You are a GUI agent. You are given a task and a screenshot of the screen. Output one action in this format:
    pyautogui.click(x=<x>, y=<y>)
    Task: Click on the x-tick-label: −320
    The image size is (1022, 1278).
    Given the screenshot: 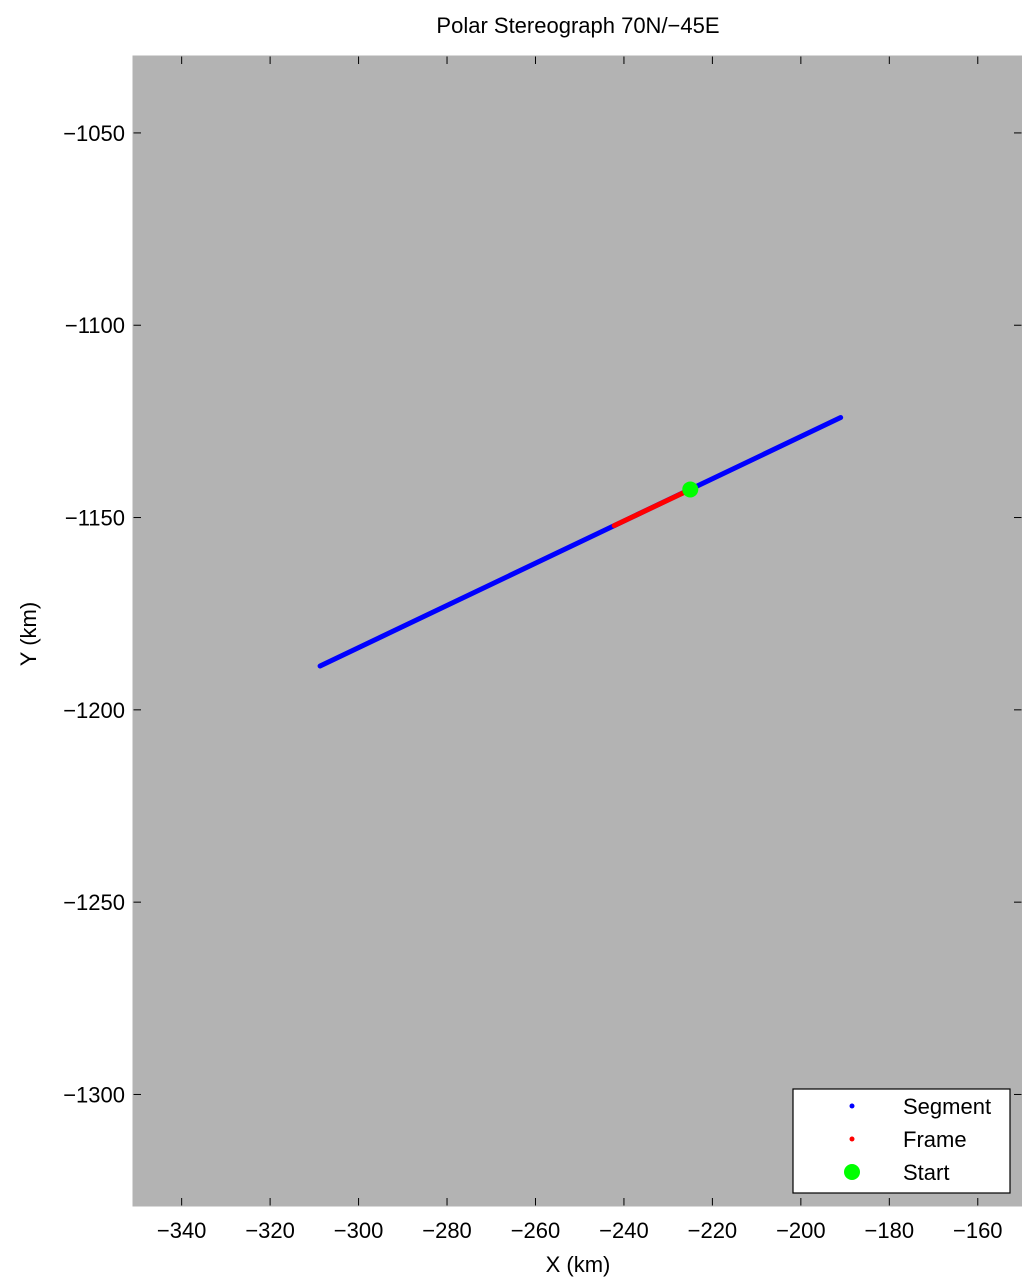 What is the action you would take?
    pyautogui.click(x=270, y=1230)
    